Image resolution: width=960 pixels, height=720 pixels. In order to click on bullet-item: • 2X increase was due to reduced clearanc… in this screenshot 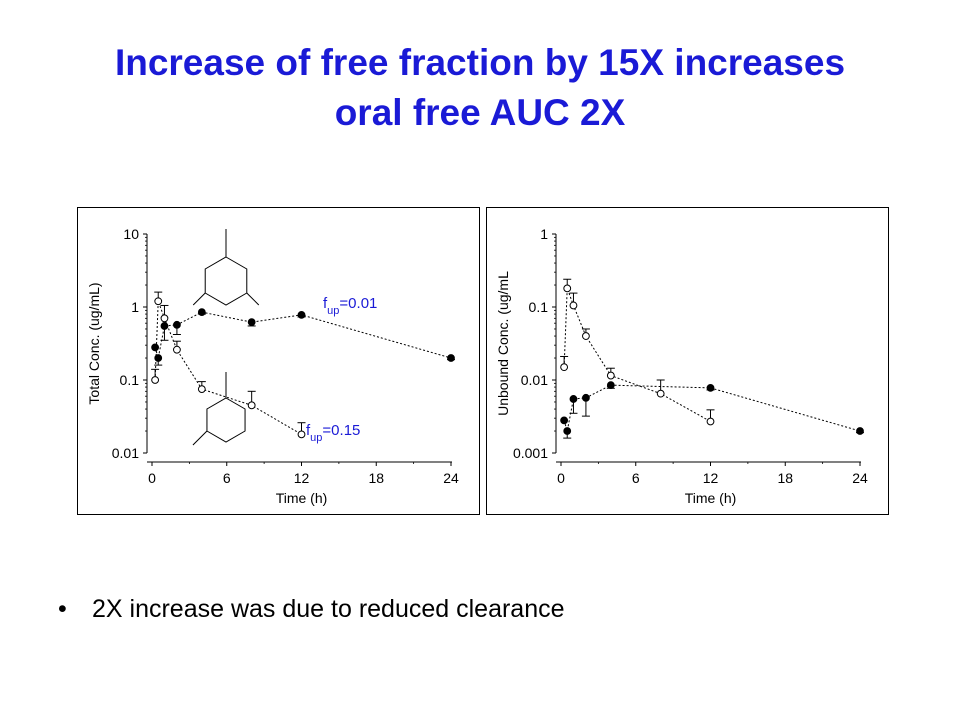, I will do `click(311, 609)`.